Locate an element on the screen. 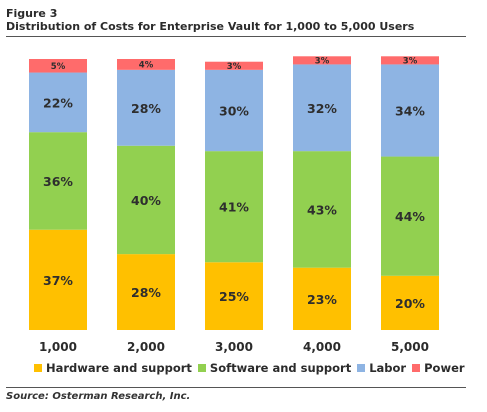 The height and width of the screenshot is (412, 487). legend-label: Labor is located at coordinates (388, 368).